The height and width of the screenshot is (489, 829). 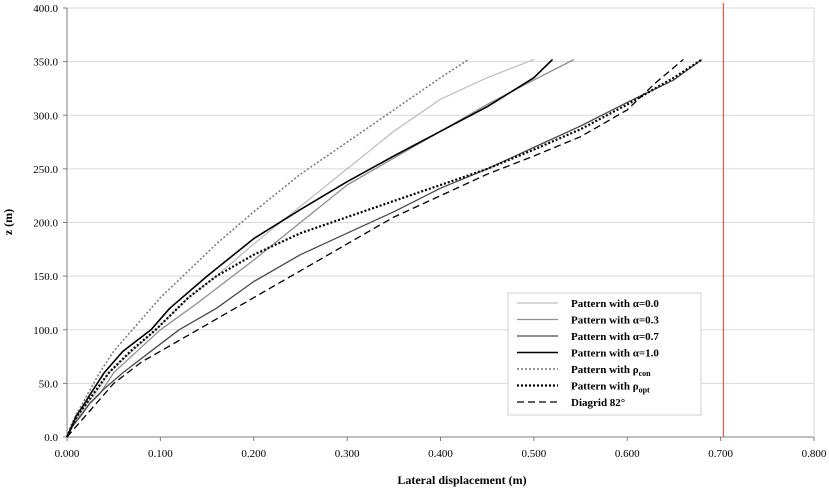 I want to click on y-tick-label: 400.0, so click(x=45, y=9).